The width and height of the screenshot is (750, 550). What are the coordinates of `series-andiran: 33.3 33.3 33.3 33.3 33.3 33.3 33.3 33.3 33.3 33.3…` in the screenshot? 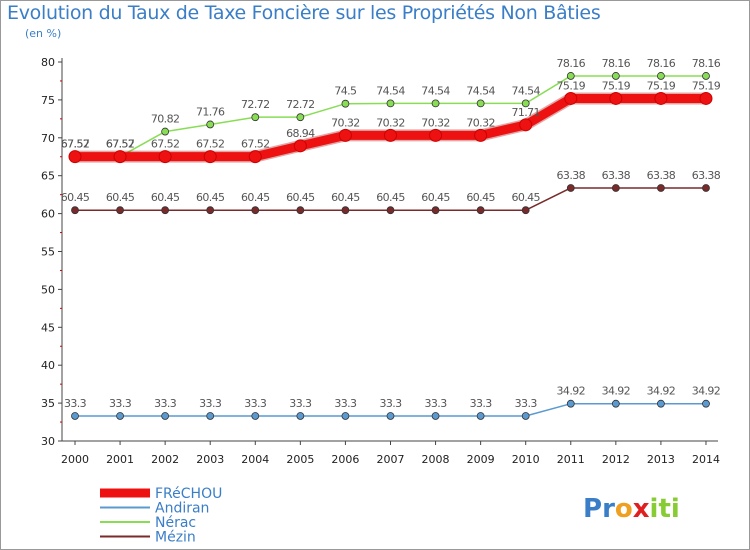 It's located at (392, 402).